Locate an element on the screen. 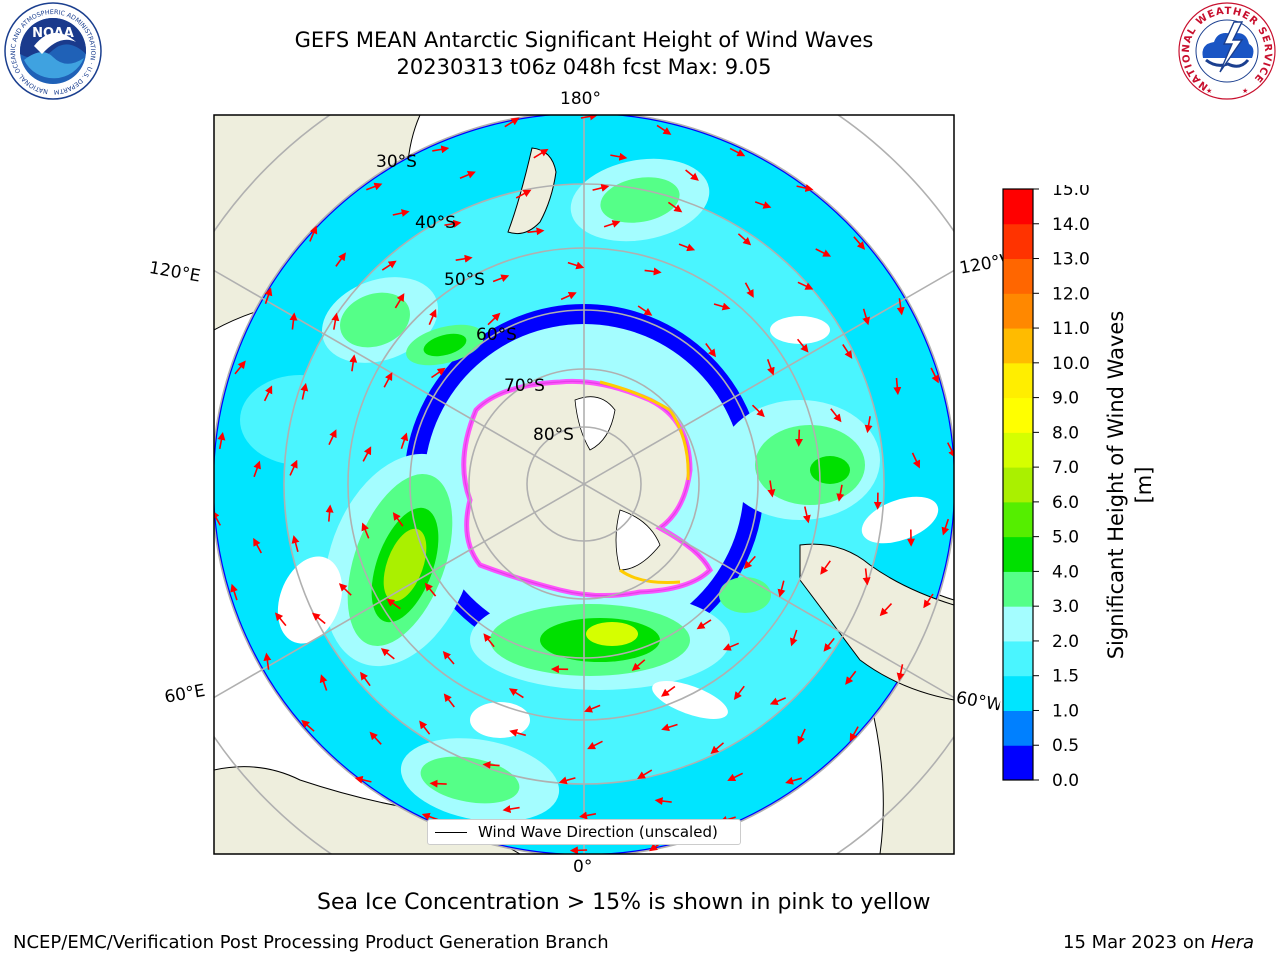  lat-label-70s: 70°S is located at coordinates (524, 386).